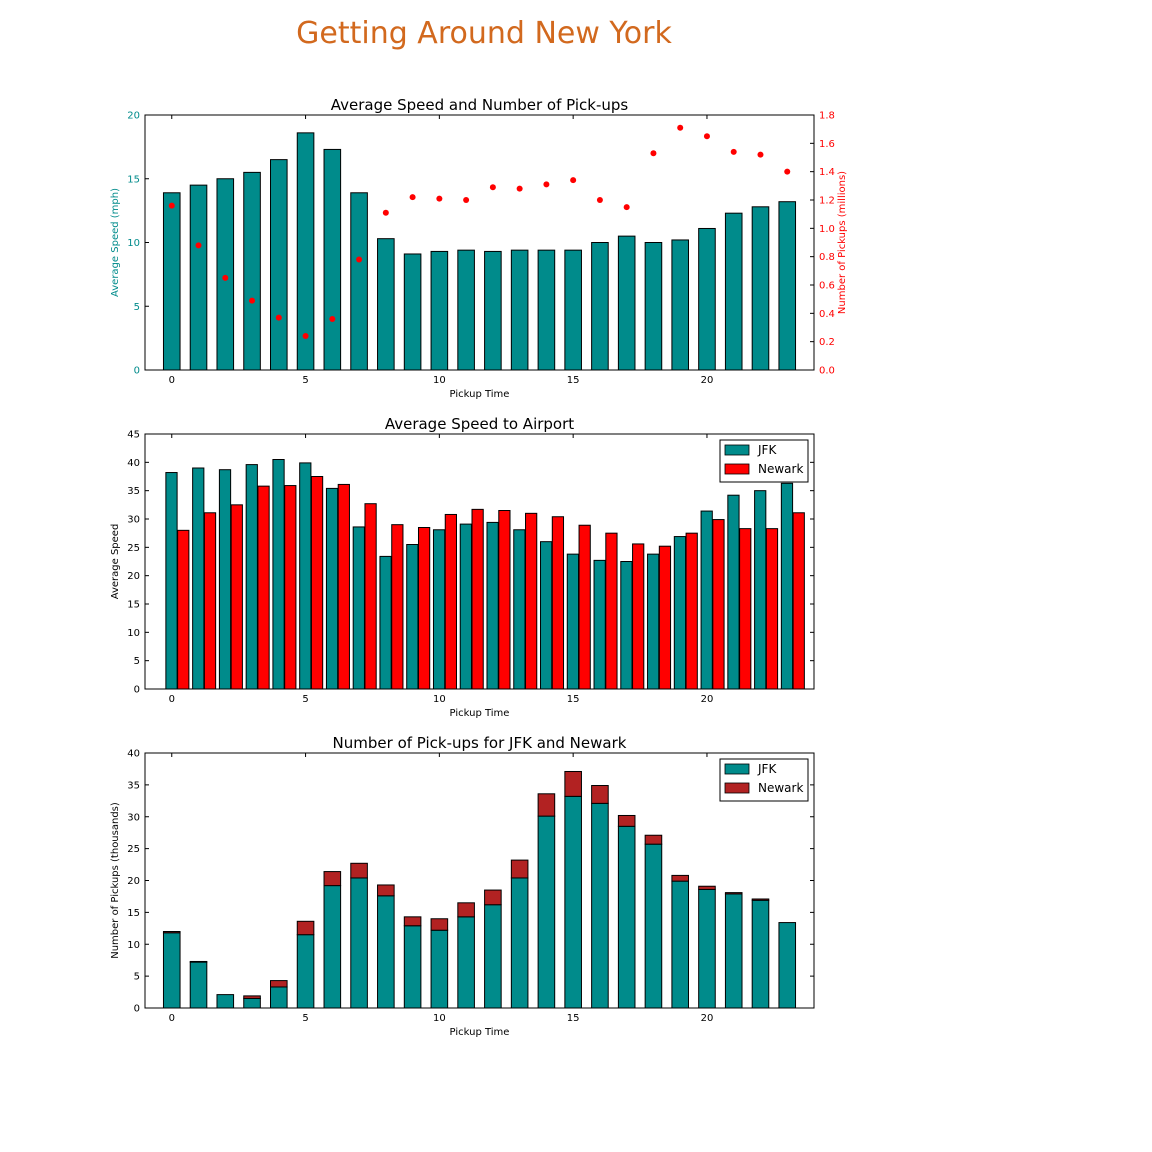  Describe the element at coordinates (480, 105) in the screenshot. I see `chart-title: Average Speed and Number of Pick-ups` at that location.